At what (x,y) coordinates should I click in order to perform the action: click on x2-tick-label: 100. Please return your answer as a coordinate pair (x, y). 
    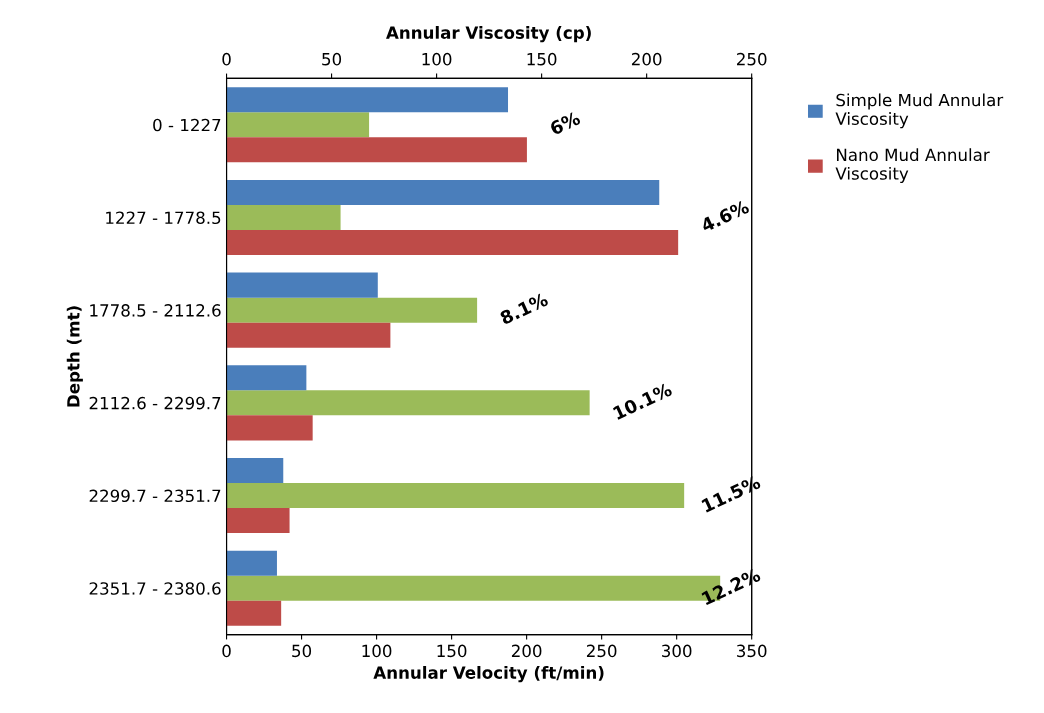
    Looking at the image, I should click on (437, 59).